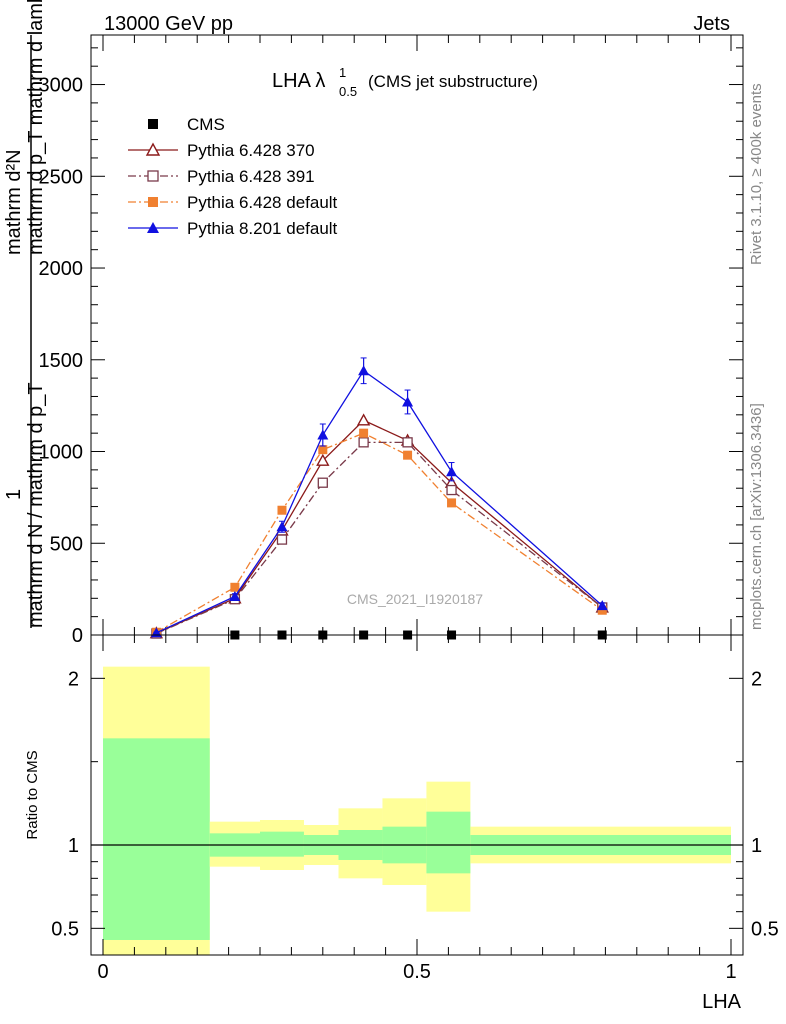 This screenshot has width=786, height=1024. I want to click on watermark: CMS_2021_I1920187, so click(415, 599).